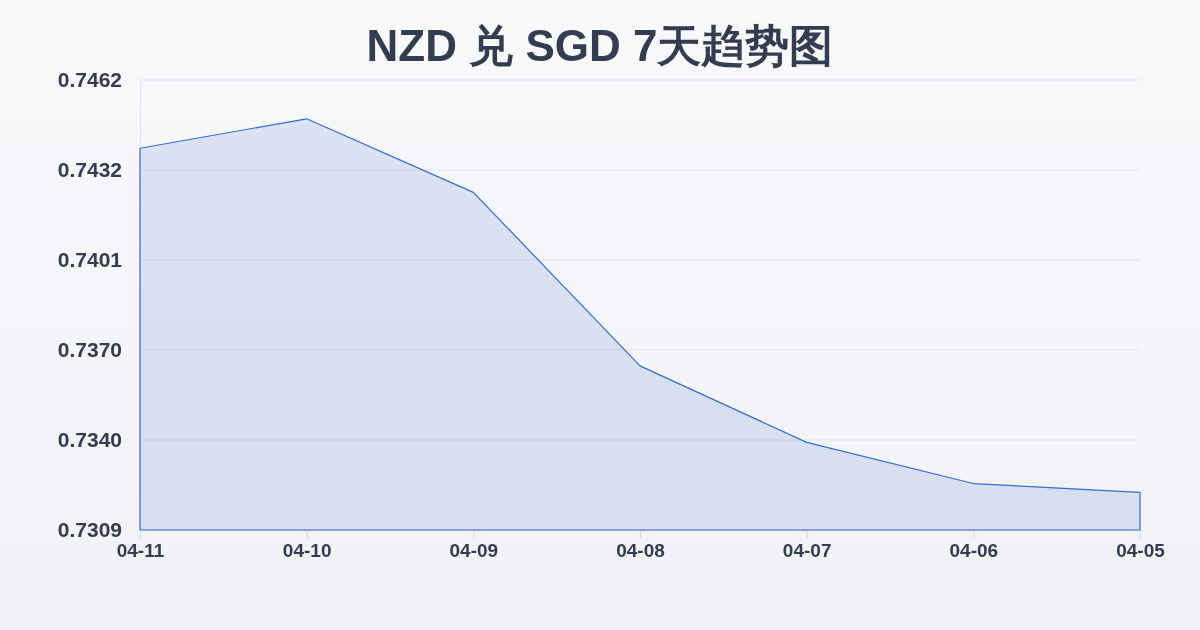 The width and height of the screenshot is (1200, 630). I want to click on y-tick-label: 0.7309, so click(89, 530).